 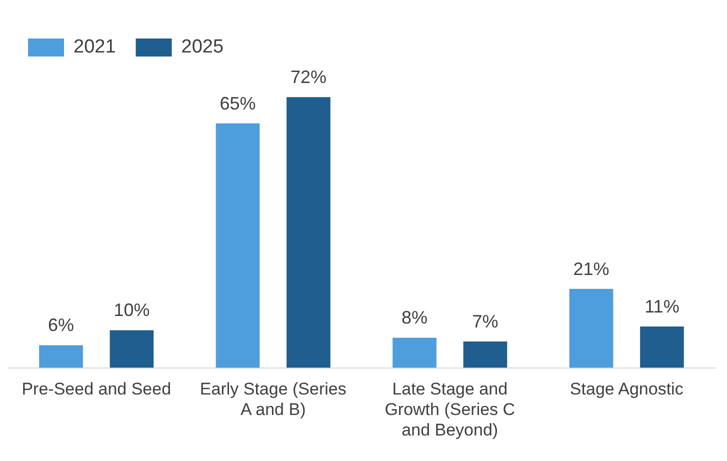 What do you see at coordinates (61, 325) in the screenshot?
I see `data-label: 6%` at bounding box center [61, 325].